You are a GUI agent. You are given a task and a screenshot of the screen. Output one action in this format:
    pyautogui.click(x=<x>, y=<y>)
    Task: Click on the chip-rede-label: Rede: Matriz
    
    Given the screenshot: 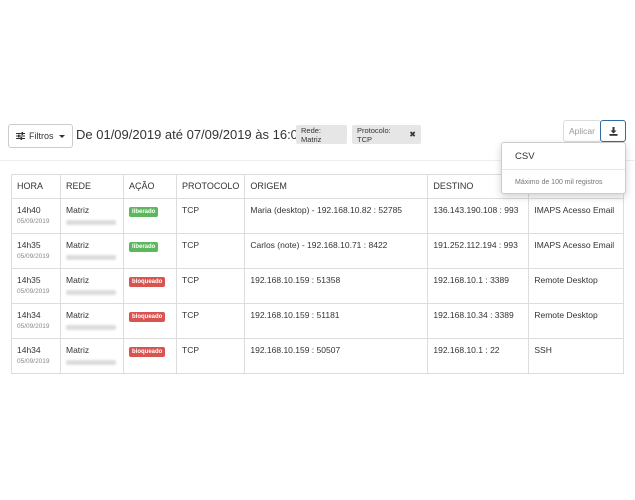 What is the action you would take?
    pyautogui.click(x=311, y=134)
    